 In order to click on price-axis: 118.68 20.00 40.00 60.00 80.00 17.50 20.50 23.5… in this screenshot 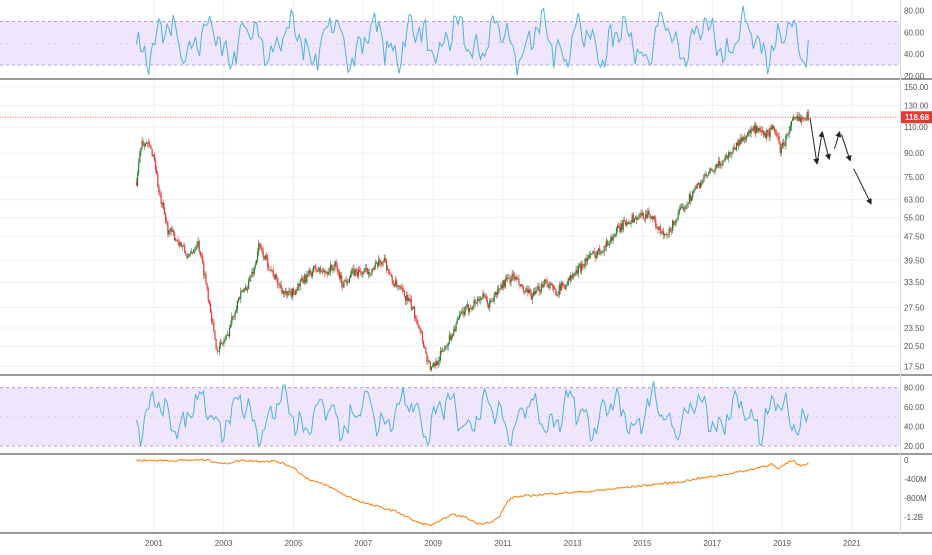, I will do `click(916, 264)`.